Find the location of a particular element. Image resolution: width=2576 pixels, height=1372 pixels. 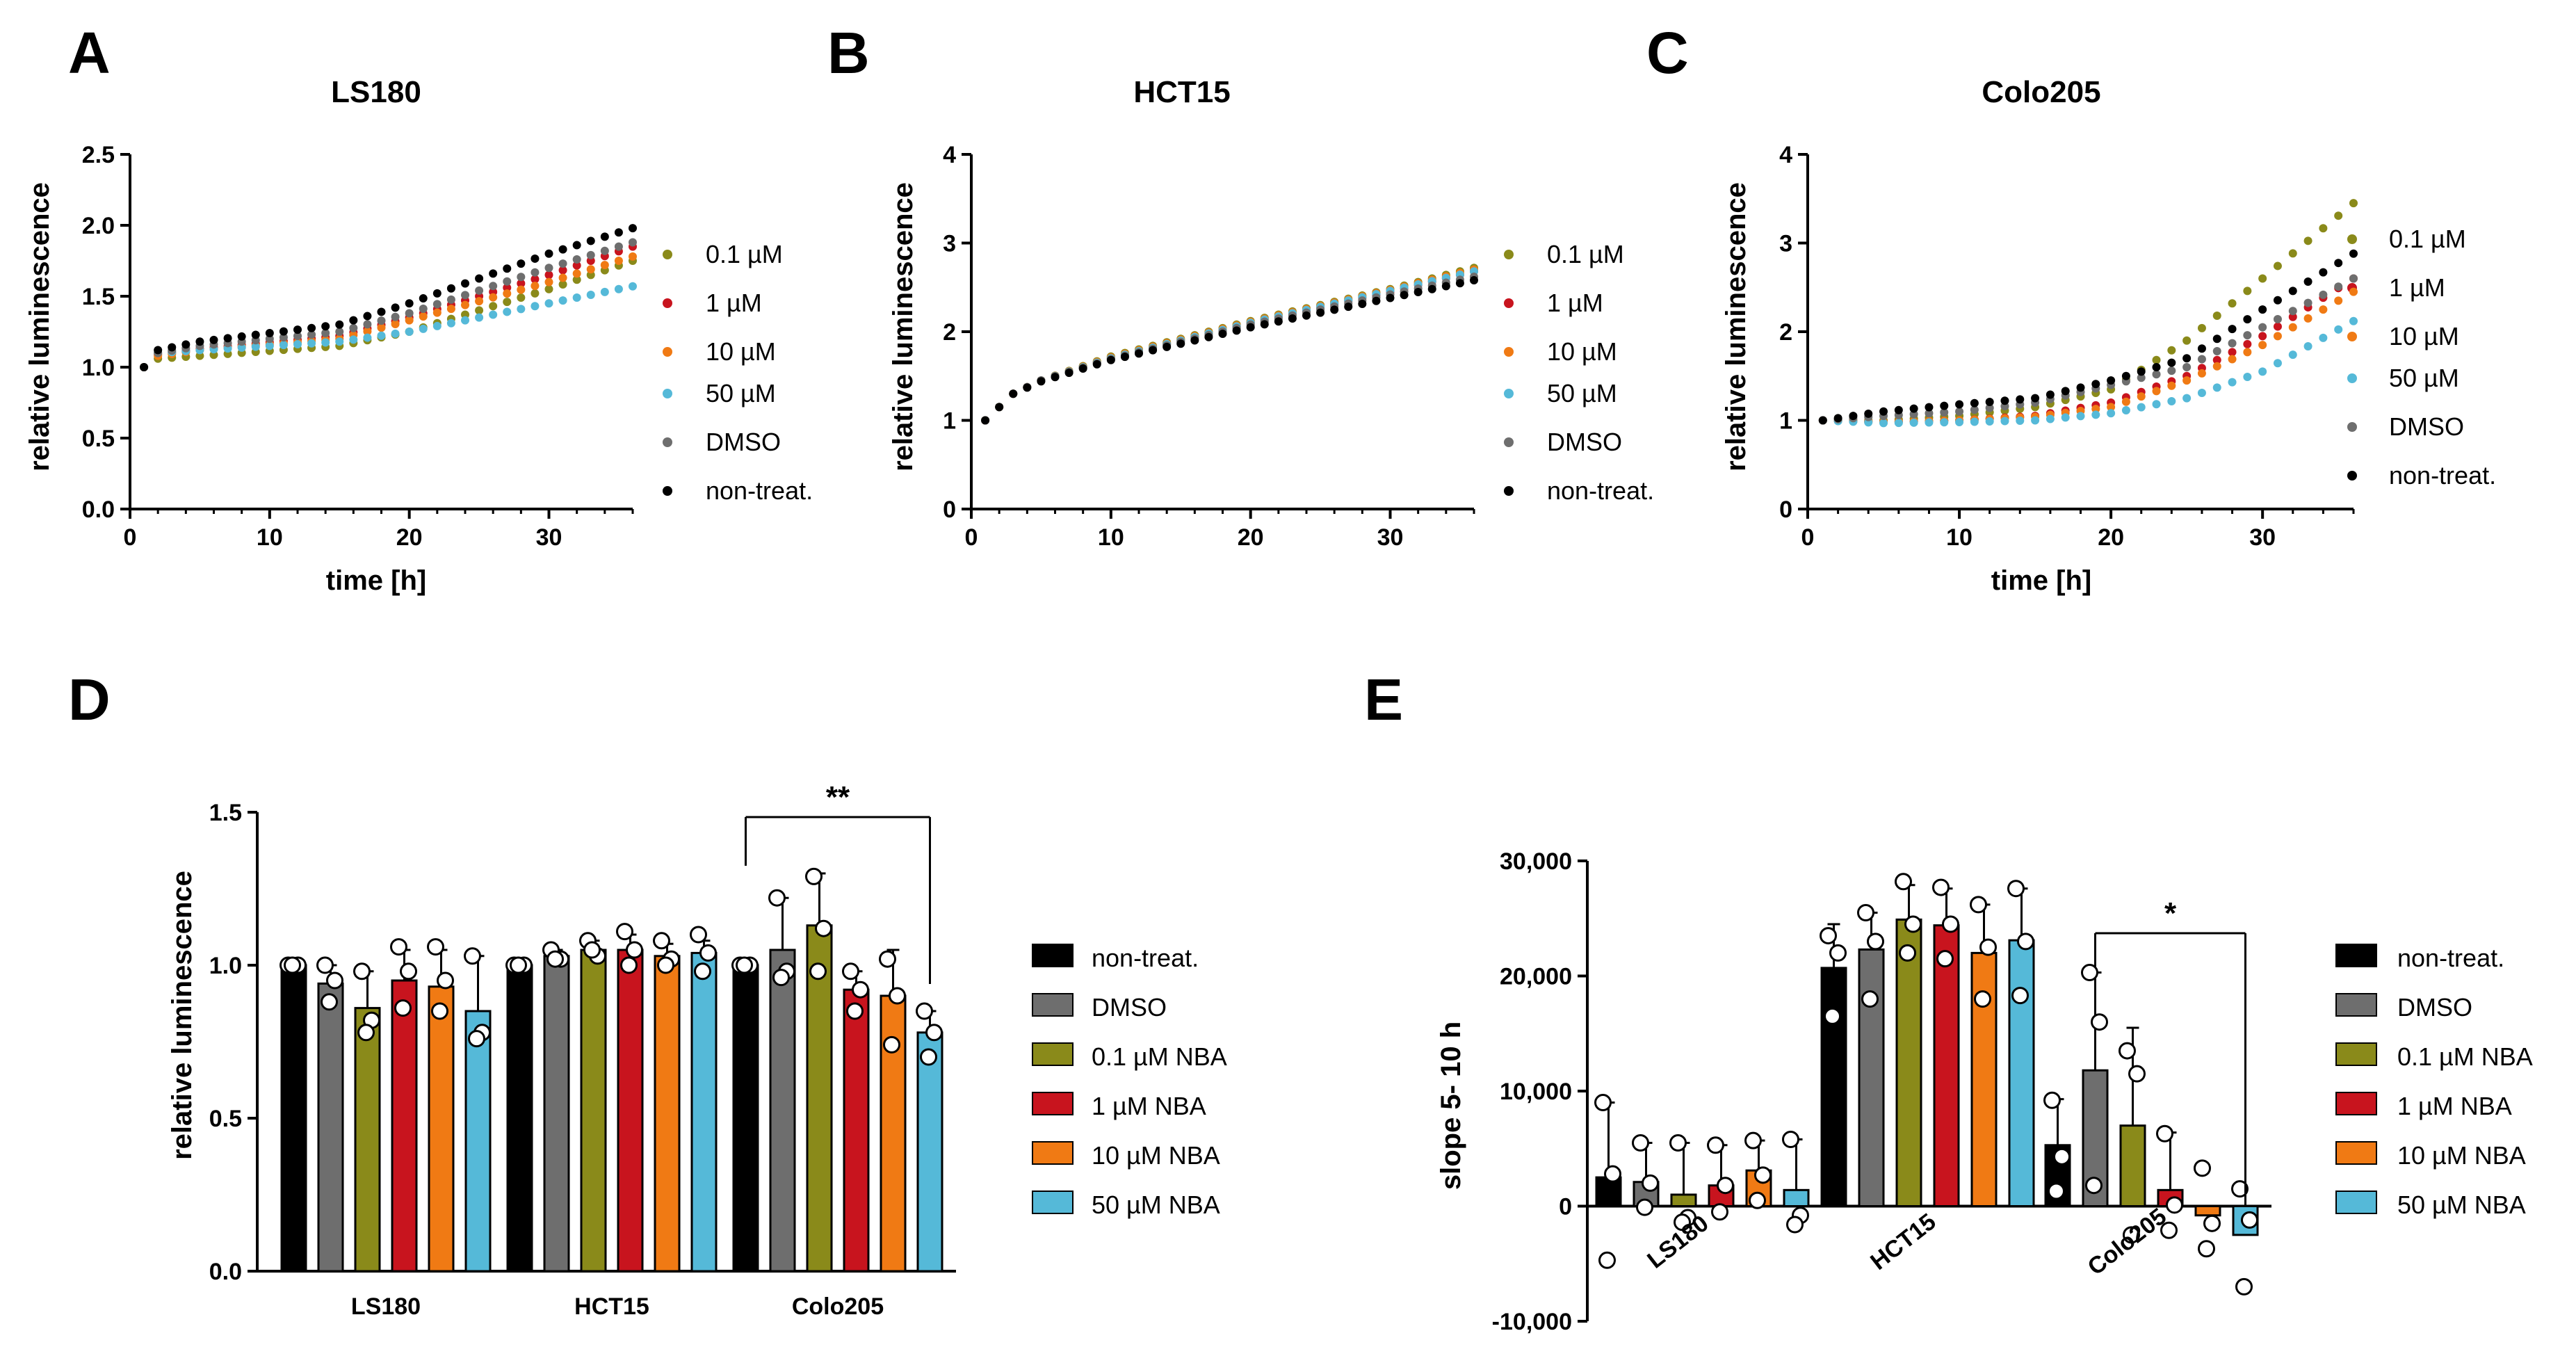

y-tick-label: 30,000 is located at coordinates (1536, 861).